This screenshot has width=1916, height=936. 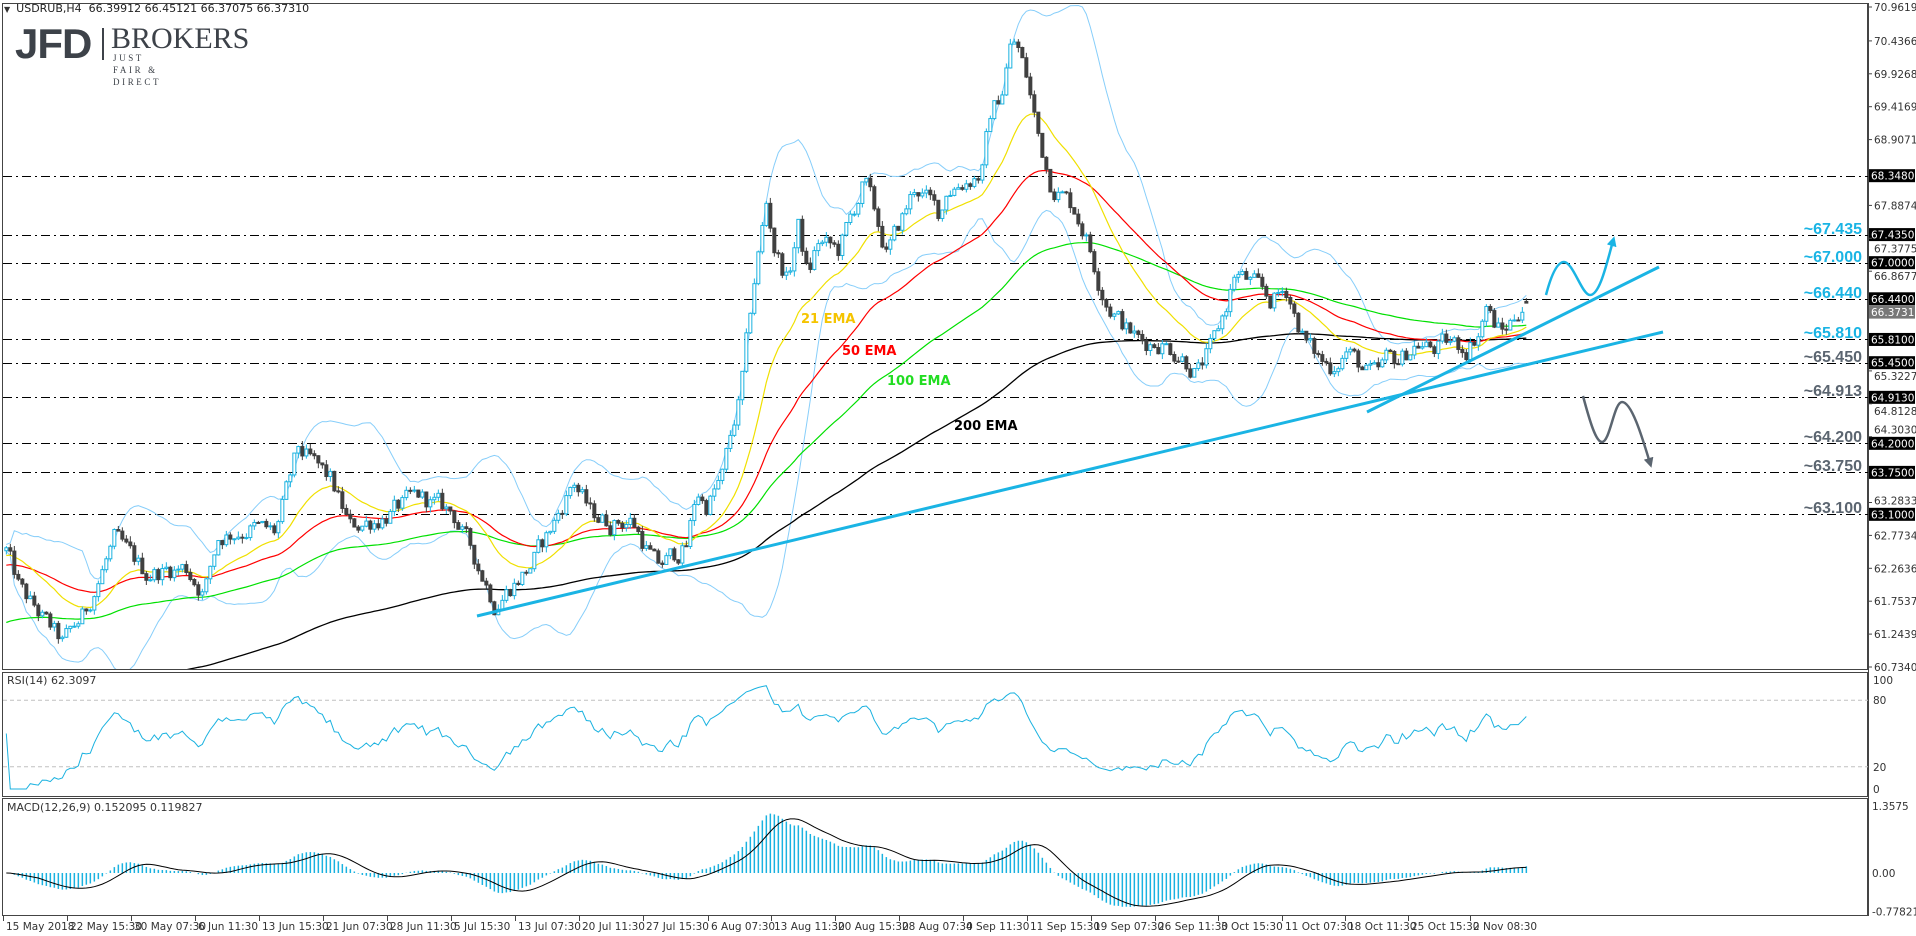 What do you see at coordinates (986, 426) in the screenshot?
I see `ema-200-label: 200 EMA` at bounding box center [986, 426].